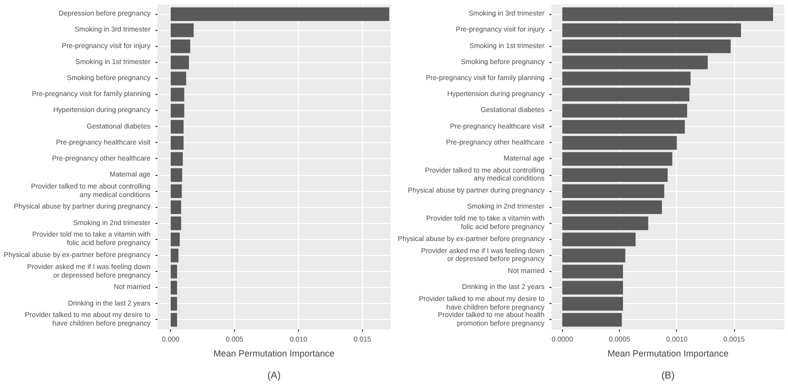  What do you see at coordinates (274, 376) in the screenshot?
I see `text: (A)` at bounding box center [274, 376].